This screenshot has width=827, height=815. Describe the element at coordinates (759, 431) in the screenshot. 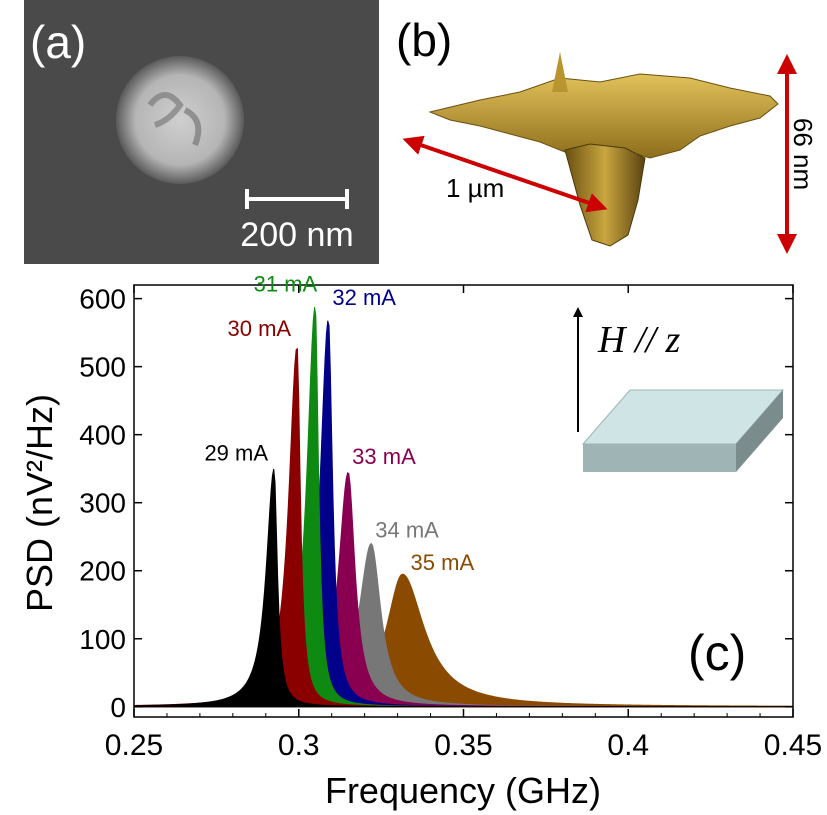

I see `slab-side` at that location.